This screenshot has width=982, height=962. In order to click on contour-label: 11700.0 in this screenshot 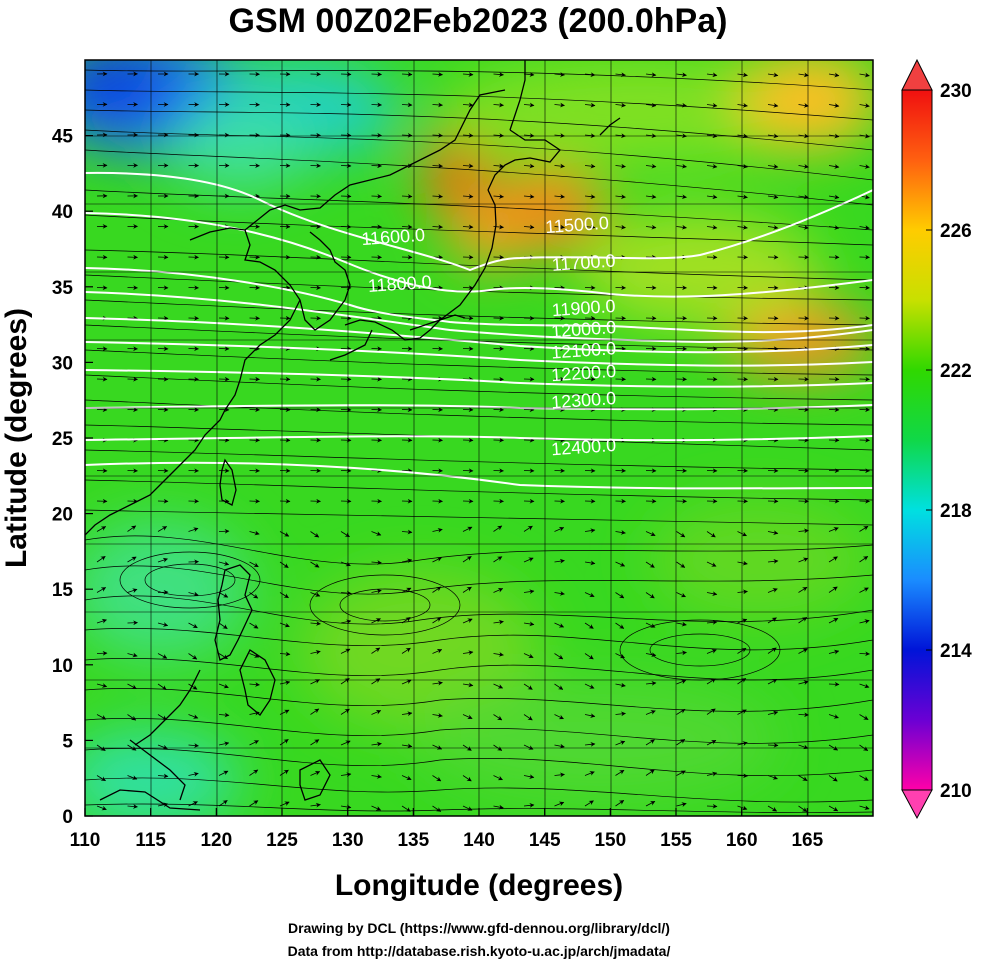, I will do `click(583, 262)`.